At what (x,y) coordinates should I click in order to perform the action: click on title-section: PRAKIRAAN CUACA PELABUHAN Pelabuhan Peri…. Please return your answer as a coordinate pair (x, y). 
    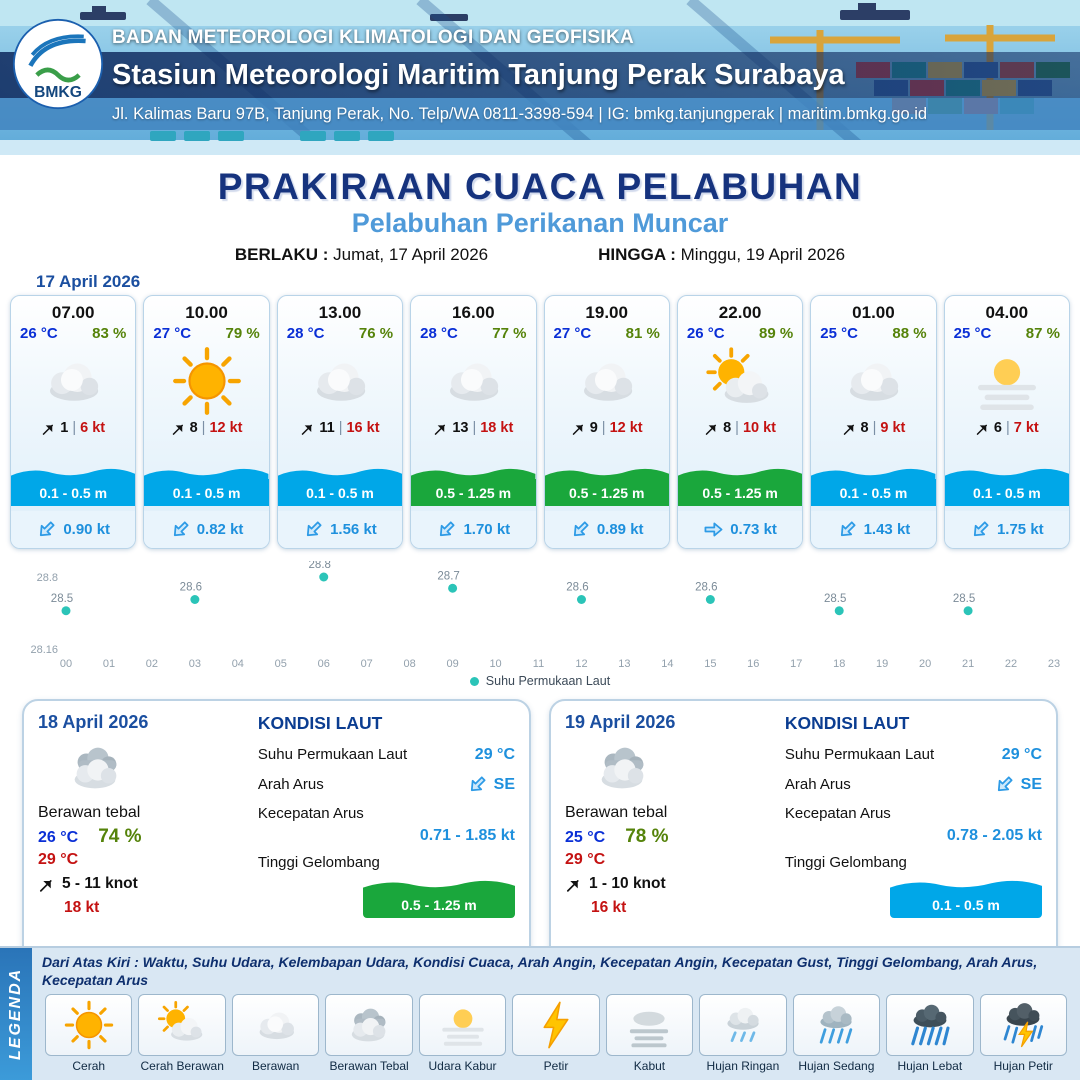
    Looking at the image, I should click on (540, 210).